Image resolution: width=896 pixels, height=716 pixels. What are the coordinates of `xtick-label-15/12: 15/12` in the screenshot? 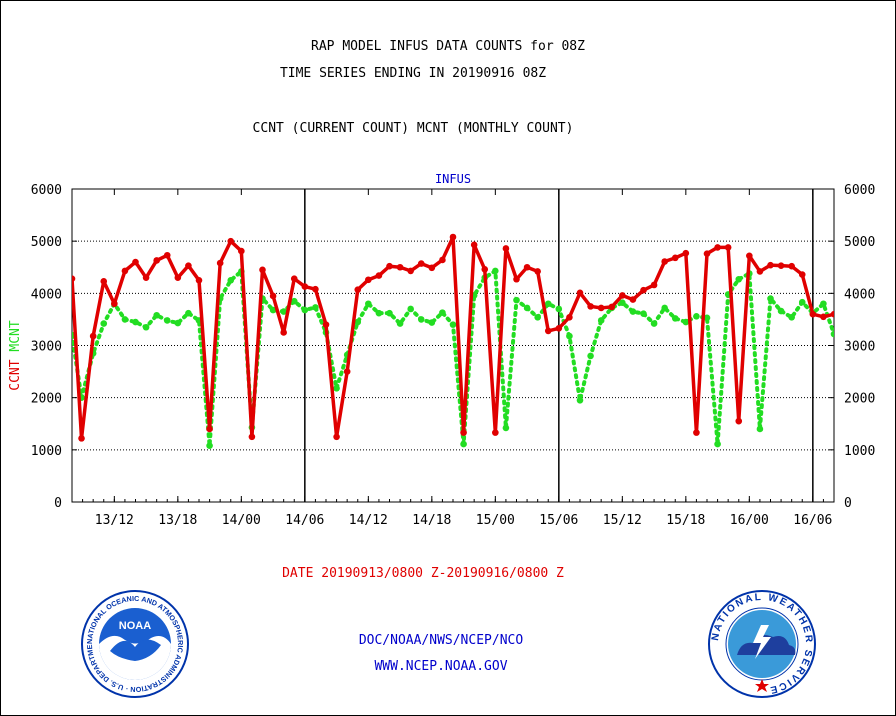 It's located at (622, 520).